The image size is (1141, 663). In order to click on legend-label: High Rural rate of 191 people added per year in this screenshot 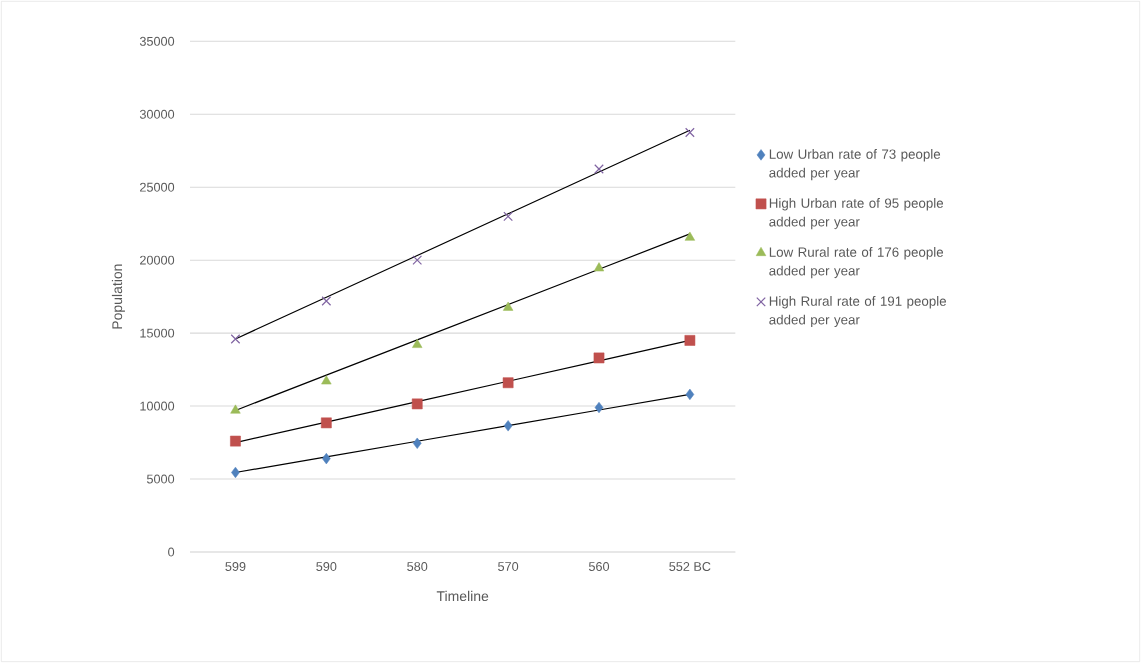, I will do `click(857, 312)`.